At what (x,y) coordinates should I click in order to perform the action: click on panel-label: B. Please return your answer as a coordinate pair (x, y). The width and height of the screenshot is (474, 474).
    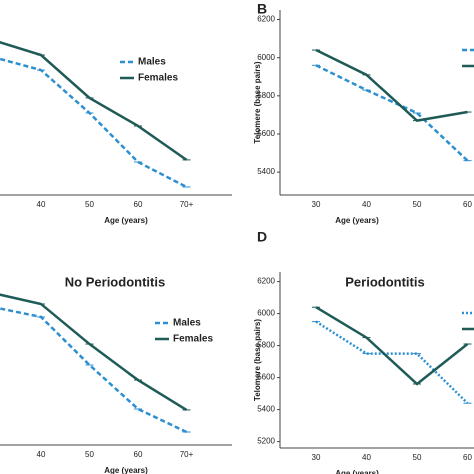
    Looking at the image, I should click on (262, 9).